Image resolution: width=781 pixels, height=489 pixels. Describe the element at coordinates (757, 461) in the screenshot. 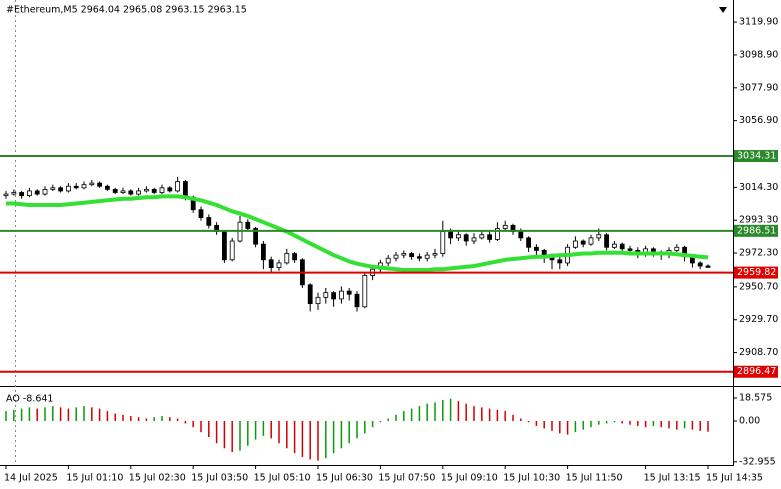

I see `indicator-y-tick-label: -32.955` at that location.